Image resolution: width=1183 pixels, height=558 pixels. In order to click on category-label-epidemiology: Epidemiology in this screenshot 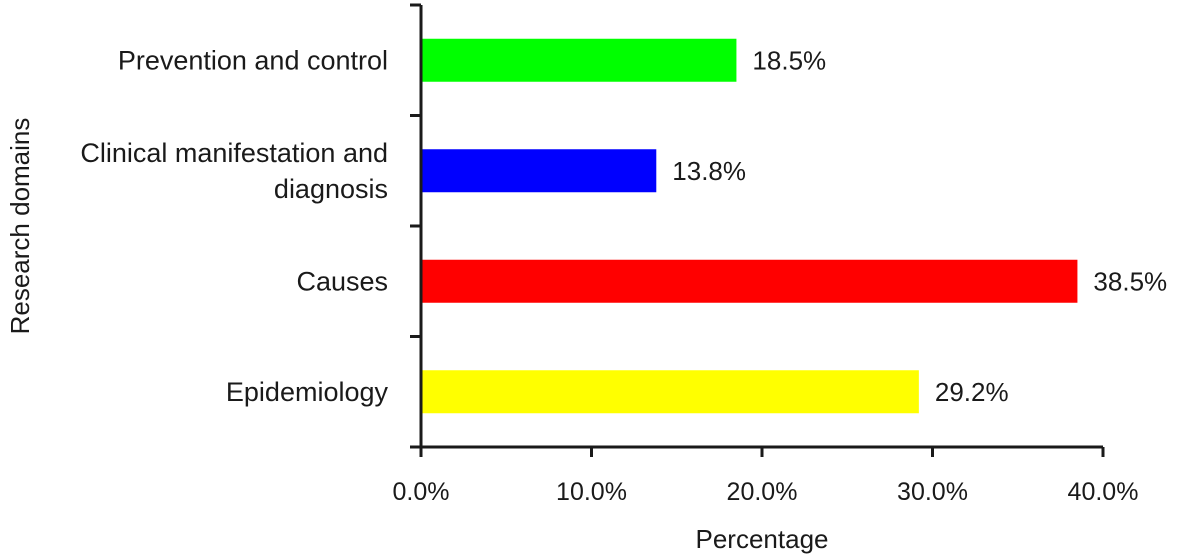, I will do `click(307, 392)`.